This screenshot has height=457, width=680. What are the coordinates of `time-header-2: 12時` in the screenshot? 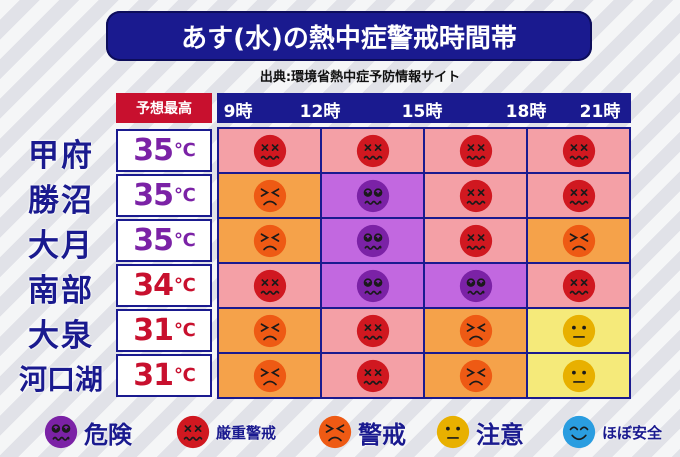 It's located at (320, 112).